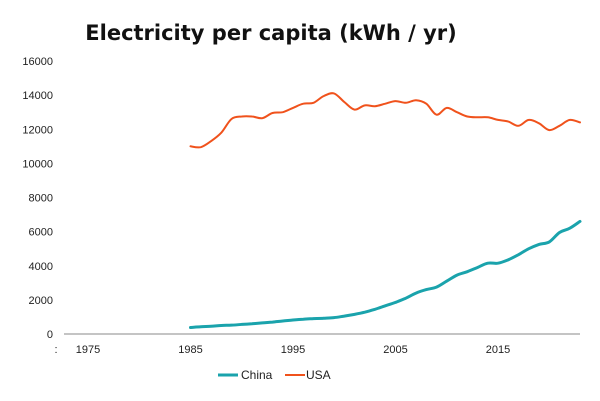  Describe the element at coordinates (37, 96) in the screenshot. I see `y-tick-label: 14000` at that location.